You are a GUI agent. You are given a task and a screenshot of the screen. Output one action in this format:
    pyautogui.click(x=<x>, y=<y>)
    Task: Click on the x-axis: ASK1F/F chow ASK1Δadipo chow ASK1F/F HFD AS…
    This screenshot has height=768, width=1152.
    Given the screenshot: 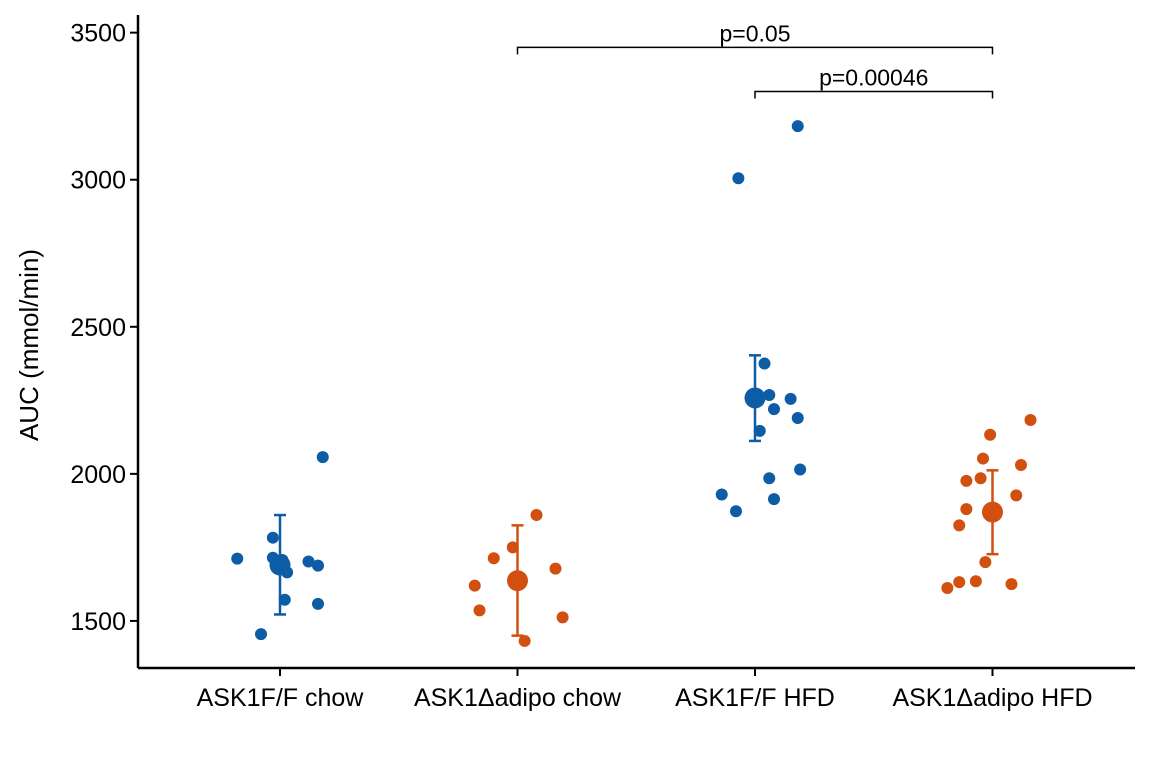 What is the action you would take?
    pyautogui.click(x=636, y=689)
    